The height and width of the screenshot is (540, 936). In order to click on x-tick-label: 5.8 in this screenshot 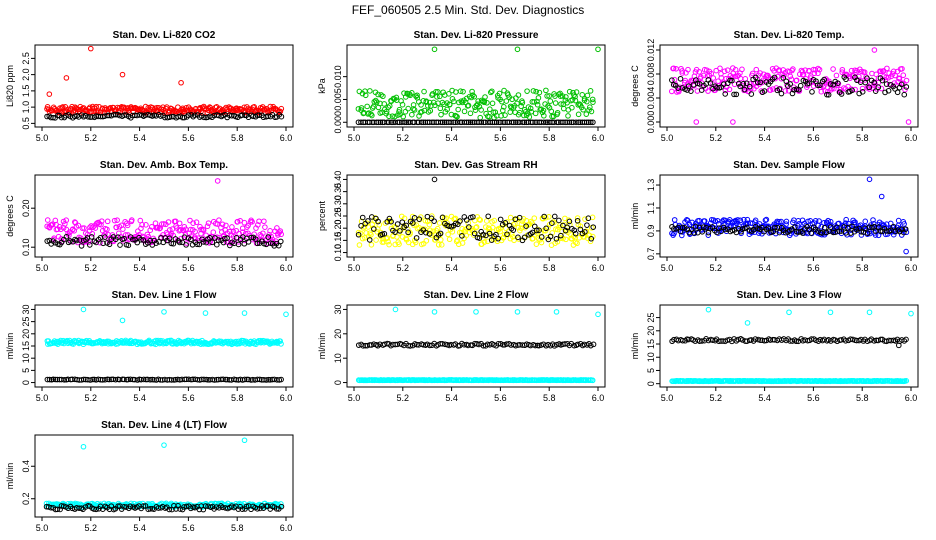, I will do `click(237, 138)`.